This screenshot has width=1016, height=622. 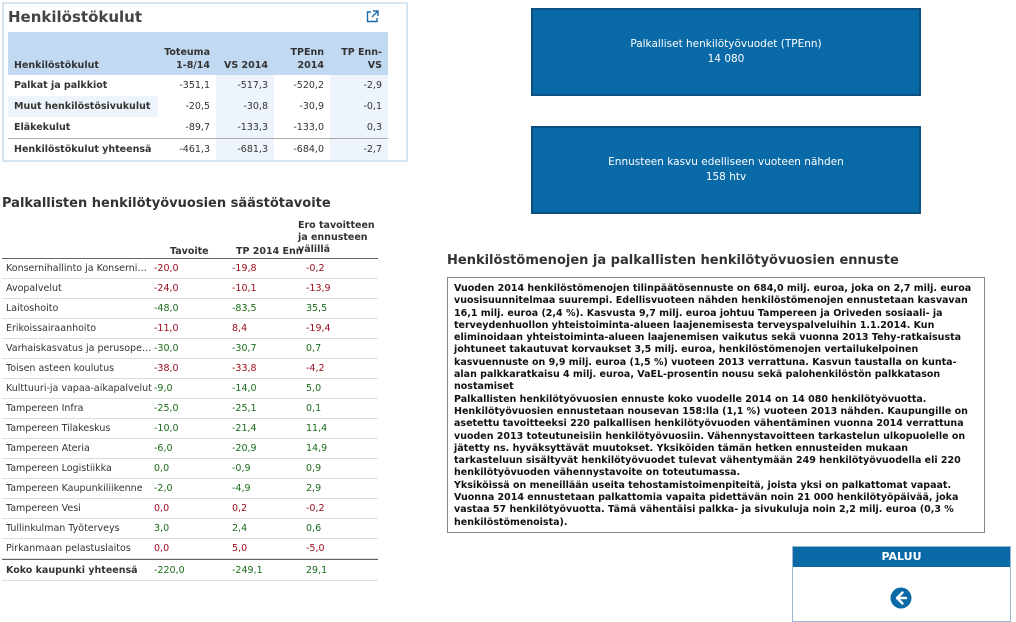 What do you see at coordinates (79, 348) in the screenshot?
I see `row-label: Varhaiskasvatus ja perusopetus` at bounding box center [79, 348].